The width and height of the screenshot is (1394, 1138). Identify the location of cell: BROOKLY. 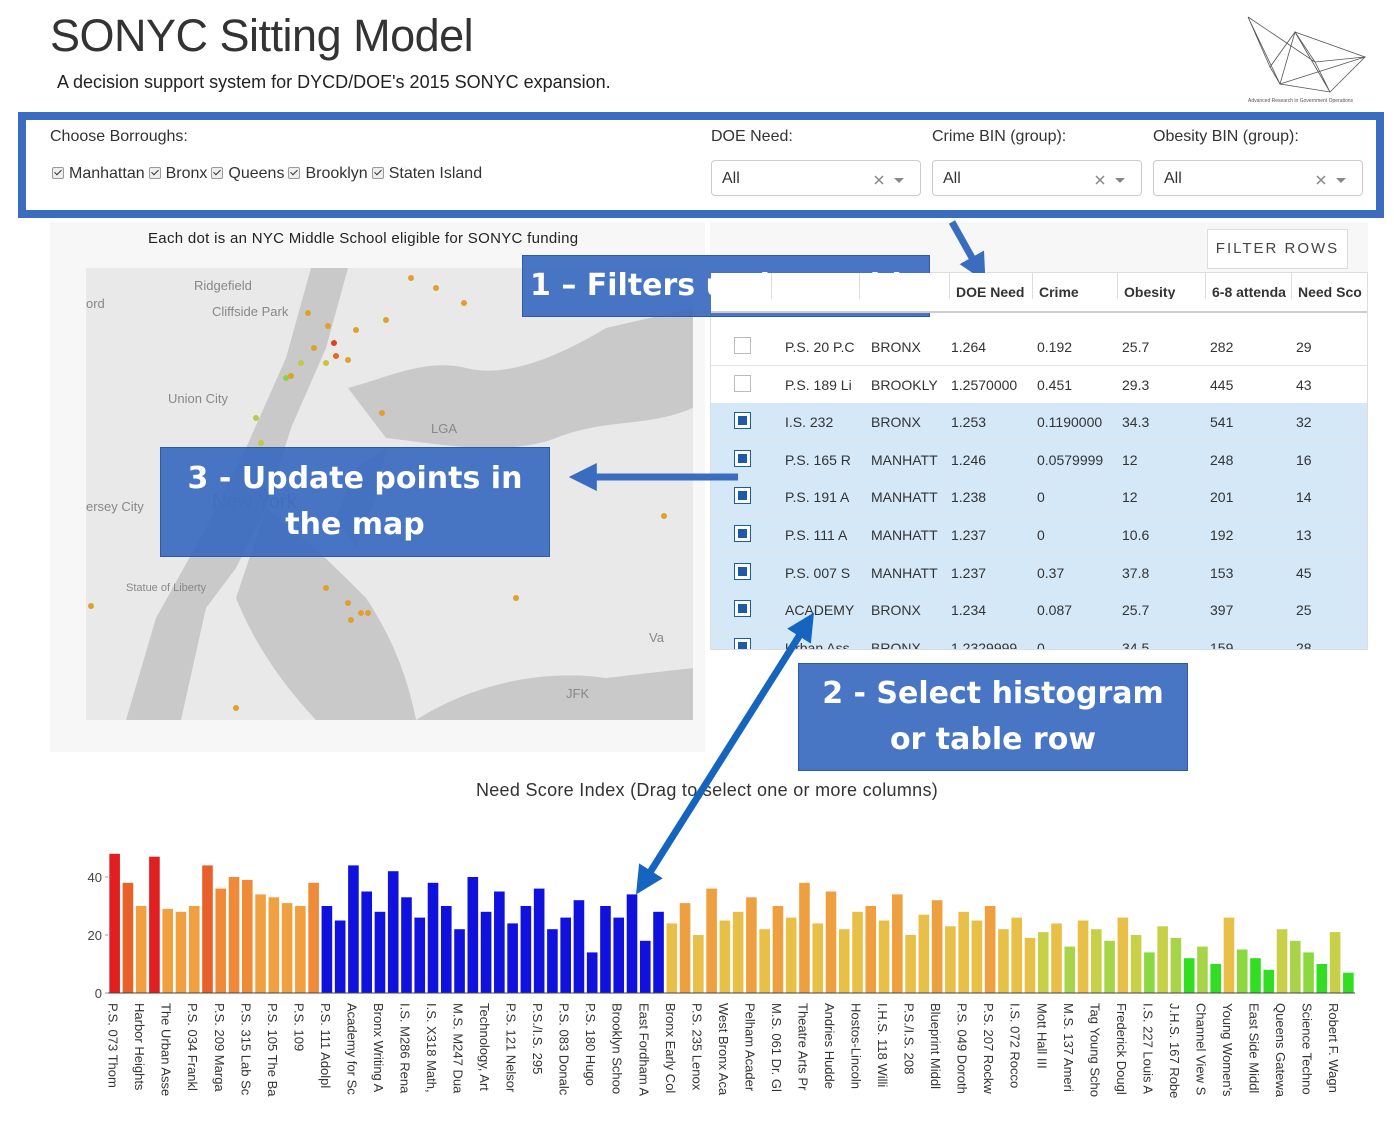
(904, 384).